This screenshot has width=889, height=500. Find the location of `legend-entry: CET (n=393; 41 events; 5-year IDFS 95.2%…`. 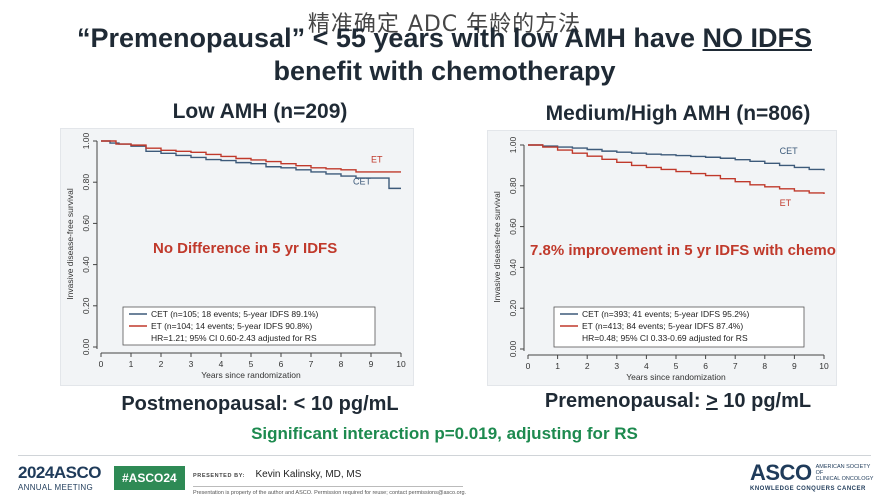

legend-entry: CET (n=393; 41 events; 5-year IDFS 95.2%… is located at coordinates (665, 314).